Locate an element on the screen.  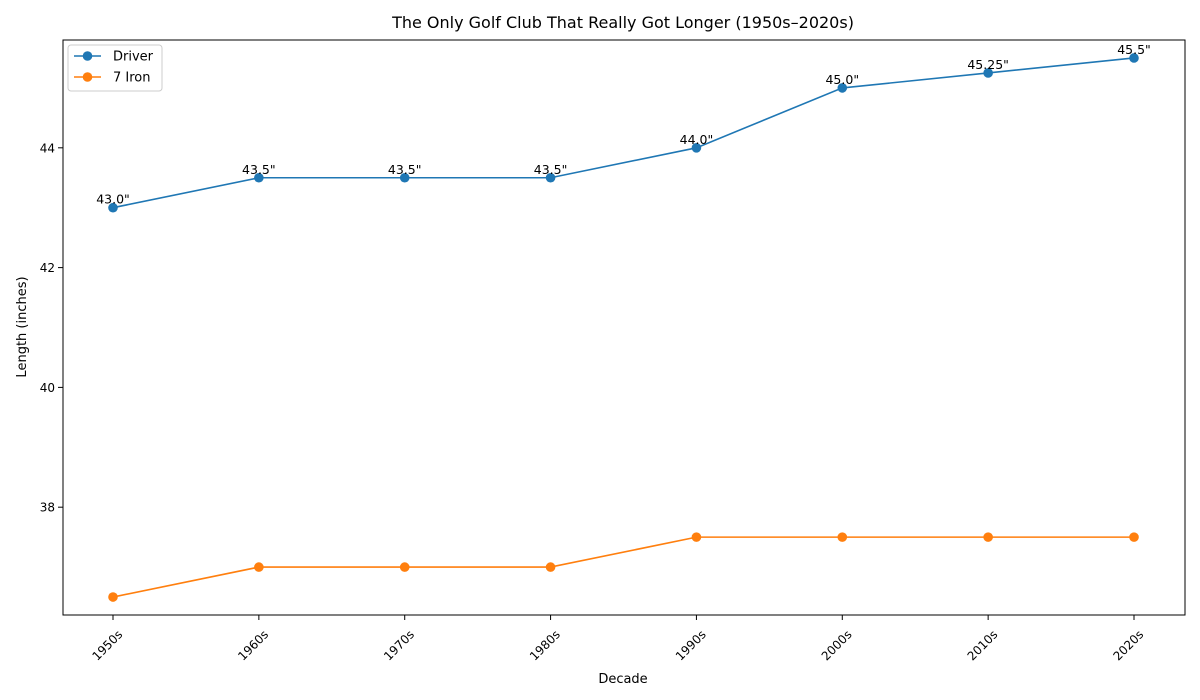
x-tick-label: 2000s is located at coordinates (837, 645).